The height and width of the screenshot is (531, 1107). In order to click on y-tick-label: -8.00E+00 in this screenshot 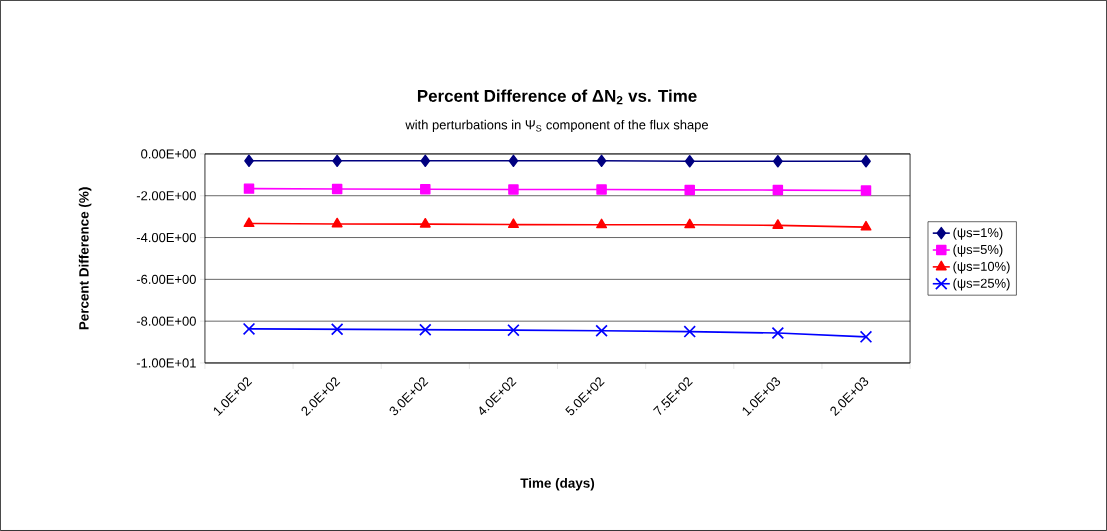, I will do `click(166, 321)`.